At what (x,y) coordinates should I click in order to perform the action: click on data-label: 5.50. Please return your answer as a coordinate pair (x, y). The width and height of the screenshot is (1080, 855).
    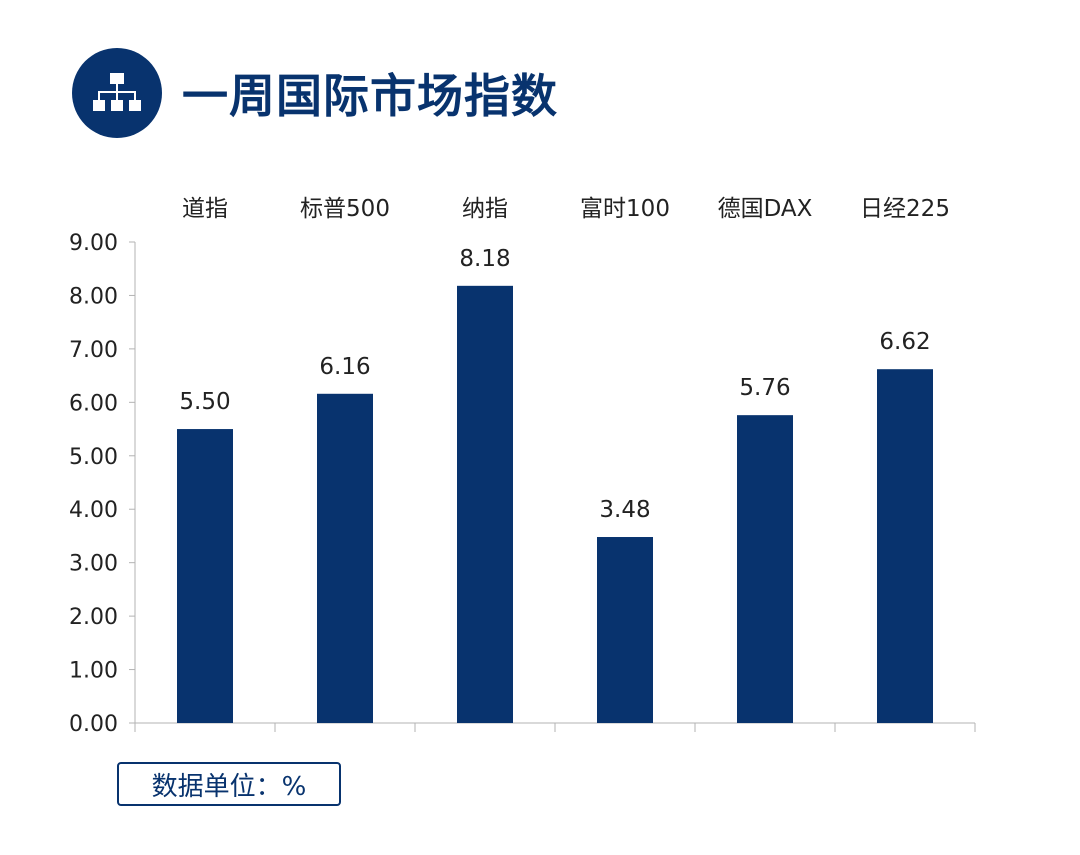
    Looking at the image, I should click on (204, 402).